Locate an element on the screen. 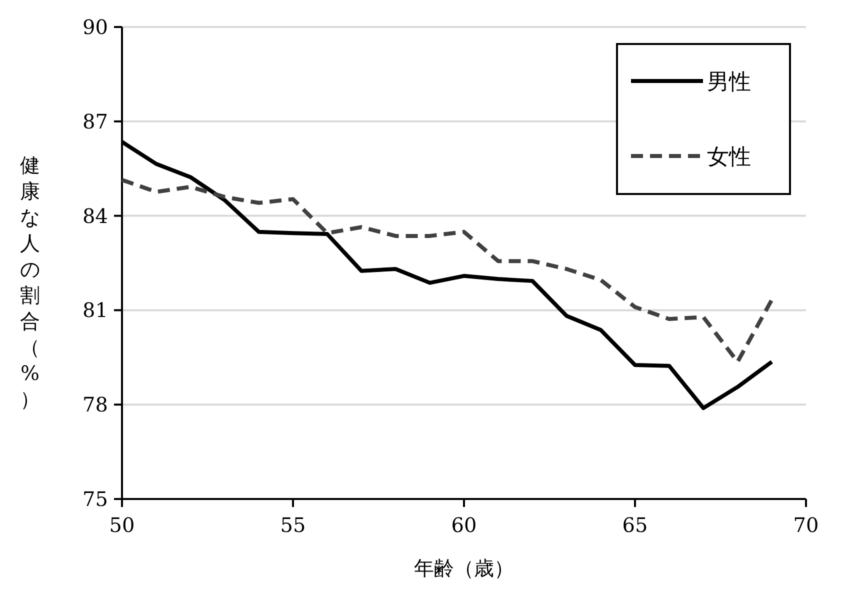 This screenshot has height=593, width=853. y-tick-label: 84 is located at coordinates (95, 216).